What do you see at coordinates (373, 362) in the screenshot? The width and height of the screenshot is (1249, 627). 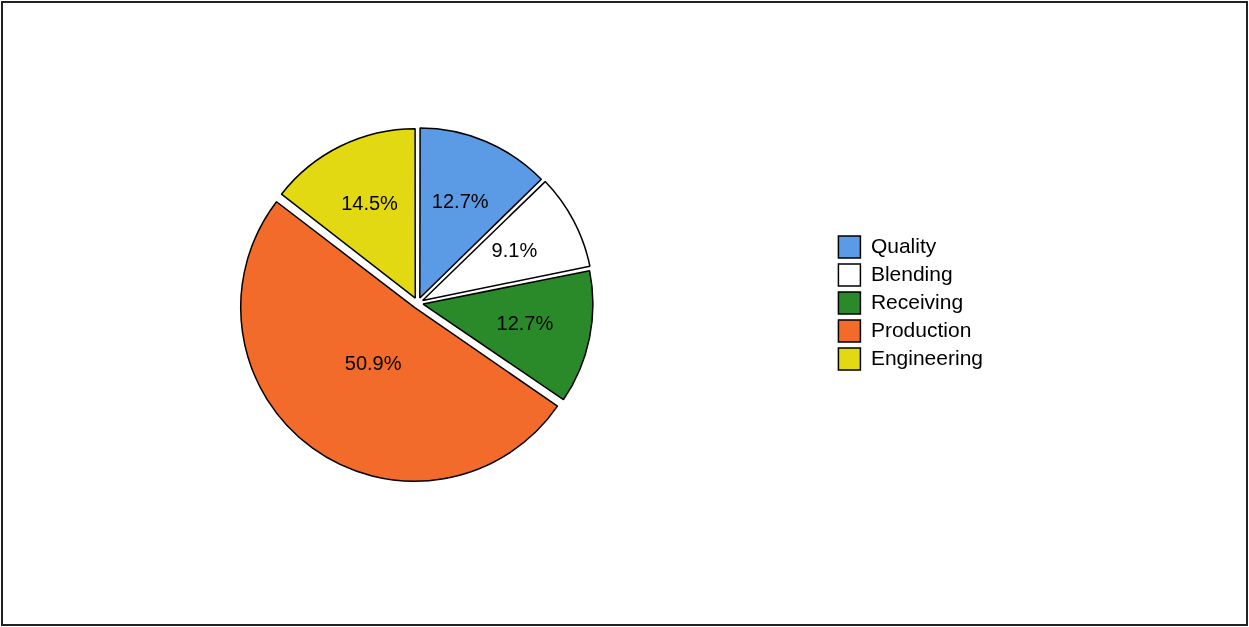 I see `data-label: 50.9%` at bounding box center [373, 362].